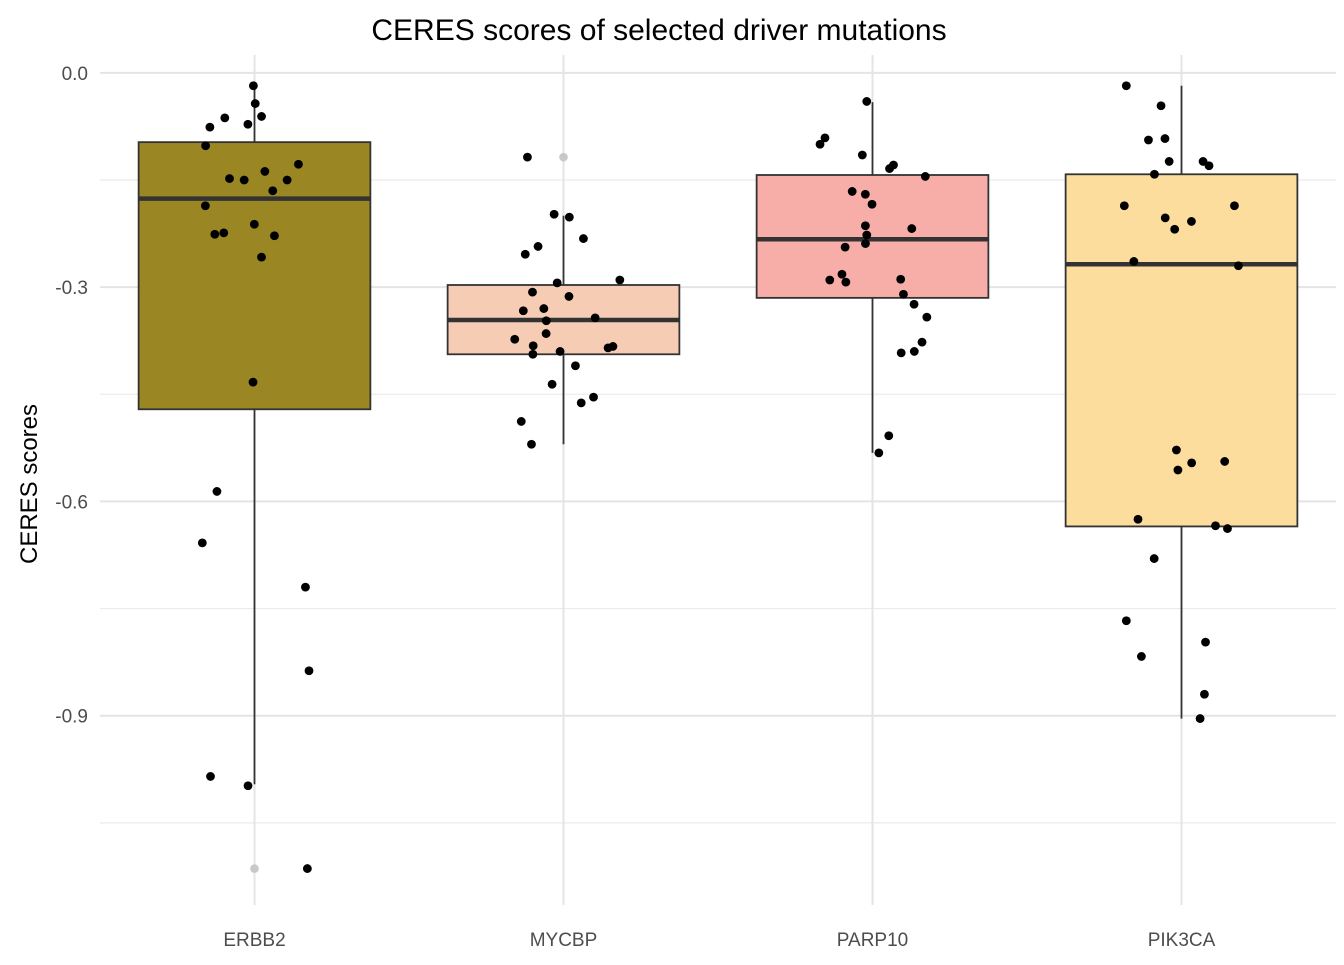  I want to click on box-erbb2, so click(254, 276).